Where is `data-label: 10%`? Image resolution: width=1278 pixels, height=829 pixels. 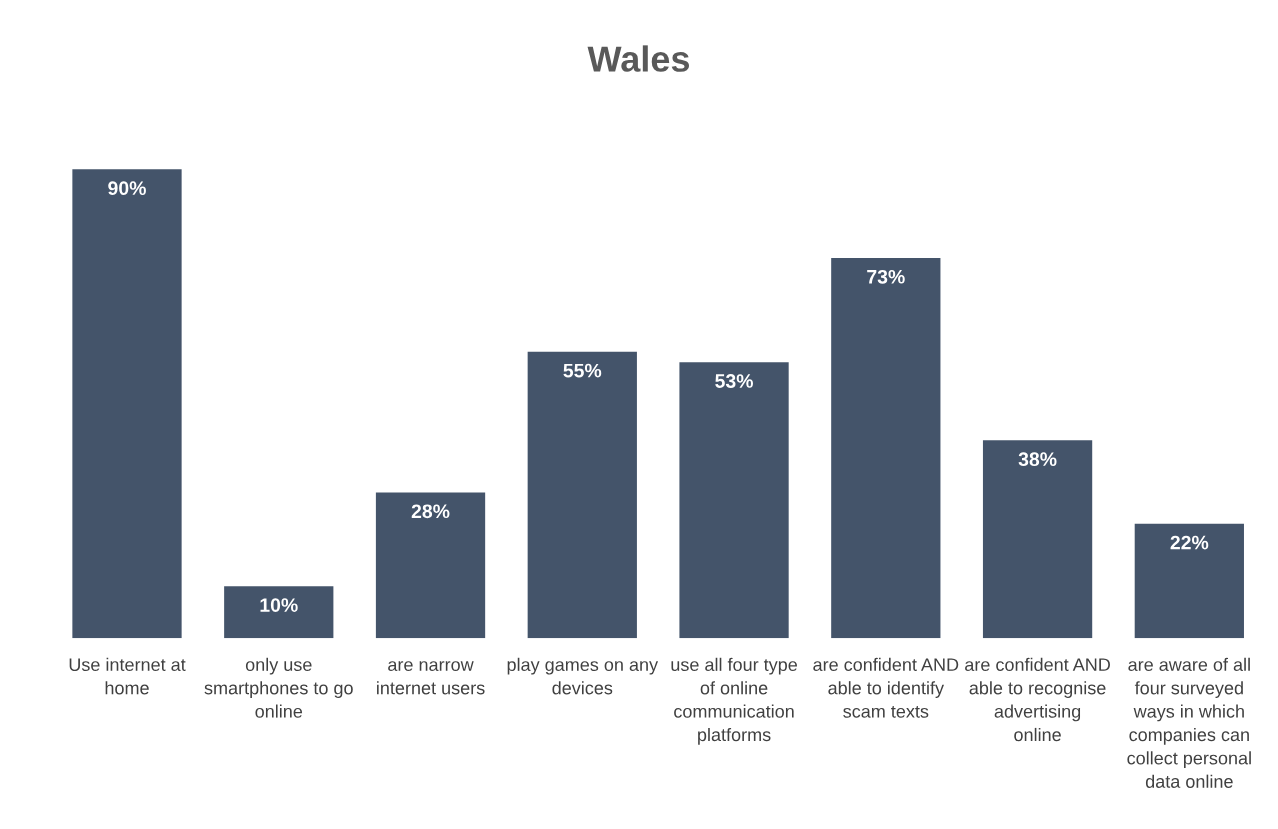 data-label: 10% is located at coordinates (279, 605).